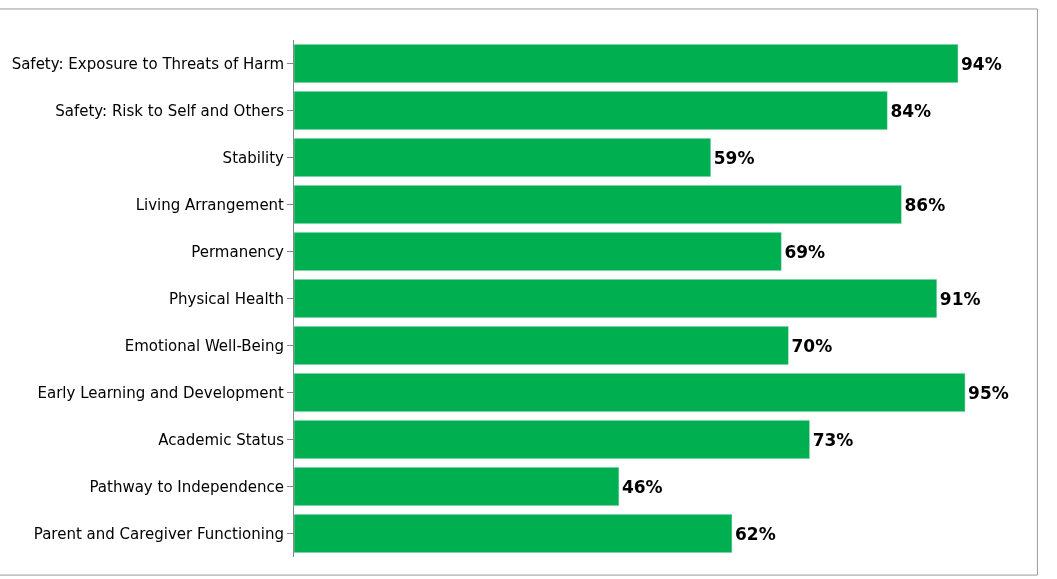 Image resolution: width=1057 pixels, height=579 pixels. I want to click on y-tick-label: Safety: Exposure to Threats of Harm, so click(147, 63).